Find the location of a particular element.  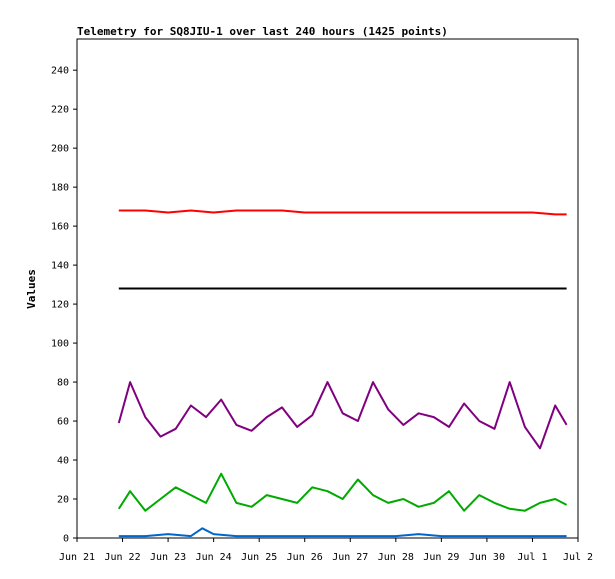

y-tick-label: 220 is located at coordinates (60, 110).